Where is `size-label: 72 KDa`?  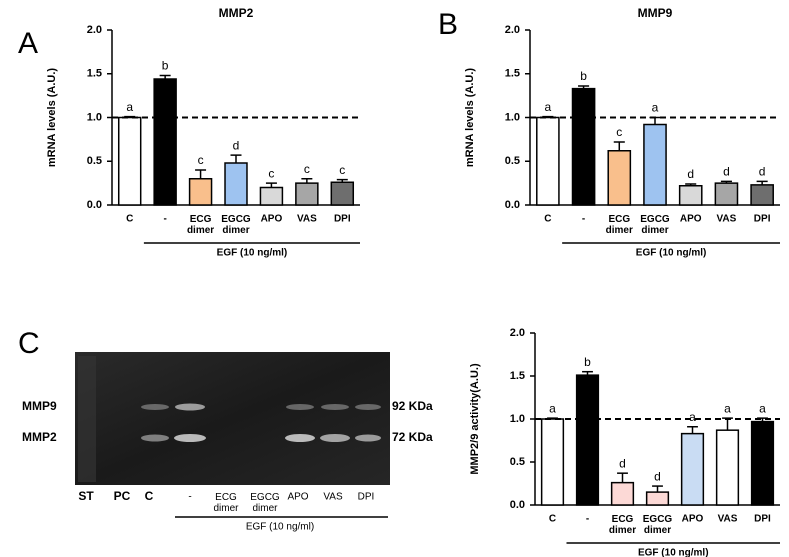
size-label: 72 KDa is located at coordinates (412, 437).